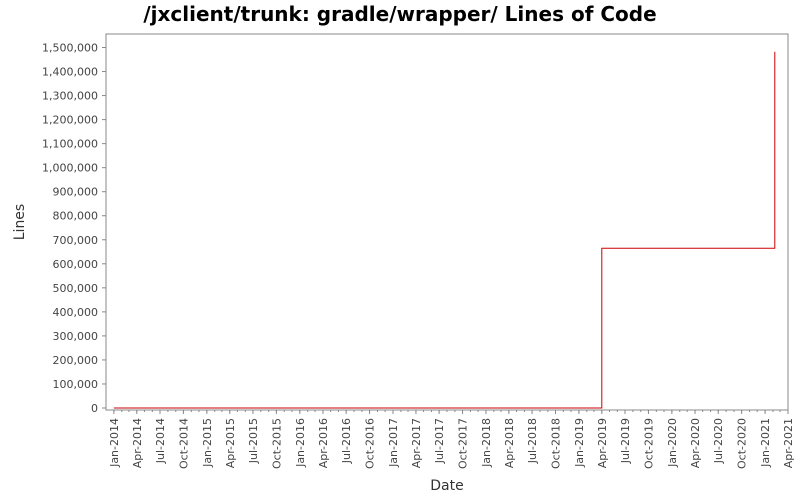 This screenshot has height=500, width=800. I want to click on y-tick-label: 0, so click(94, 408).